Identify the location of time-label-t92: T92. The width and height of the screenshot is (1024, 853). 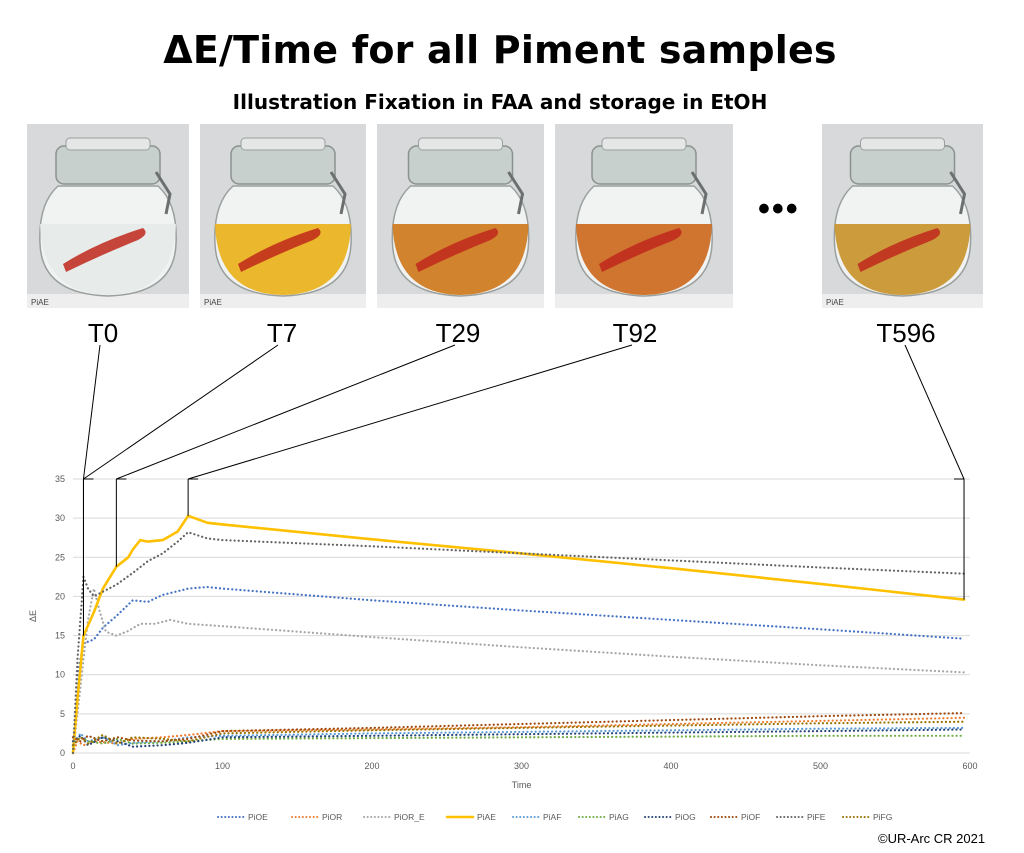
(635, 333).